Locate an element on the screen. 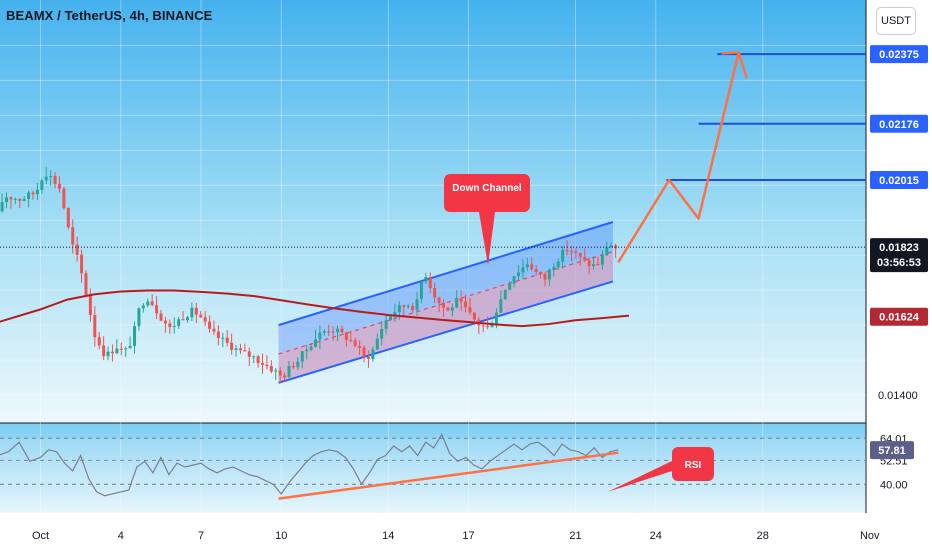 This screenshot has width=932, height=550. rsi-value-label: 57.81 is located at coordinates (892, 451).